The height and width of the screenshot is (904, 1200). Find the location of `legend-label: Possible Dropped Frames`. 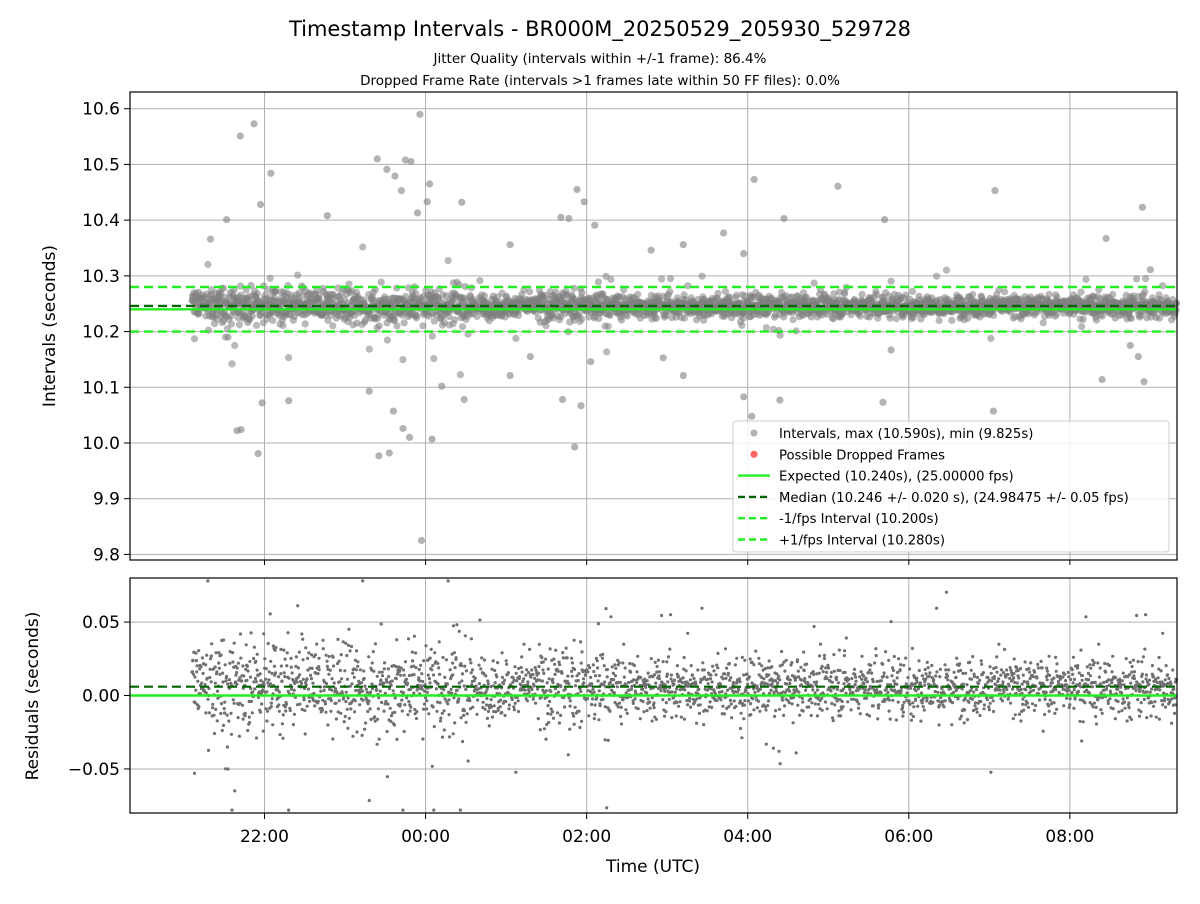

legend-label: Possible Dropped Frames is located at coordinates (862, 455).